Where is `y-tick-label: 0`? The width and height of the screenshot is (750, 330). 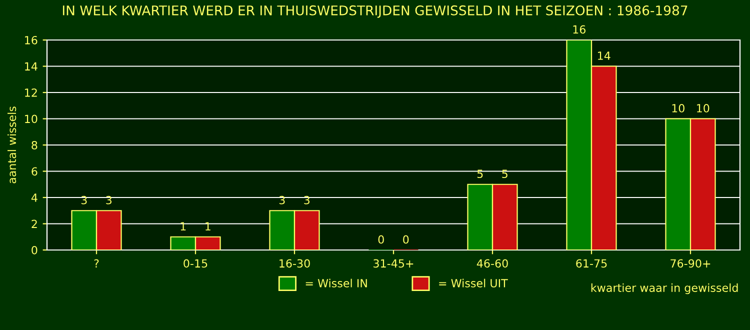
y-tick-label: 0 is located at coordinates (35, 250).